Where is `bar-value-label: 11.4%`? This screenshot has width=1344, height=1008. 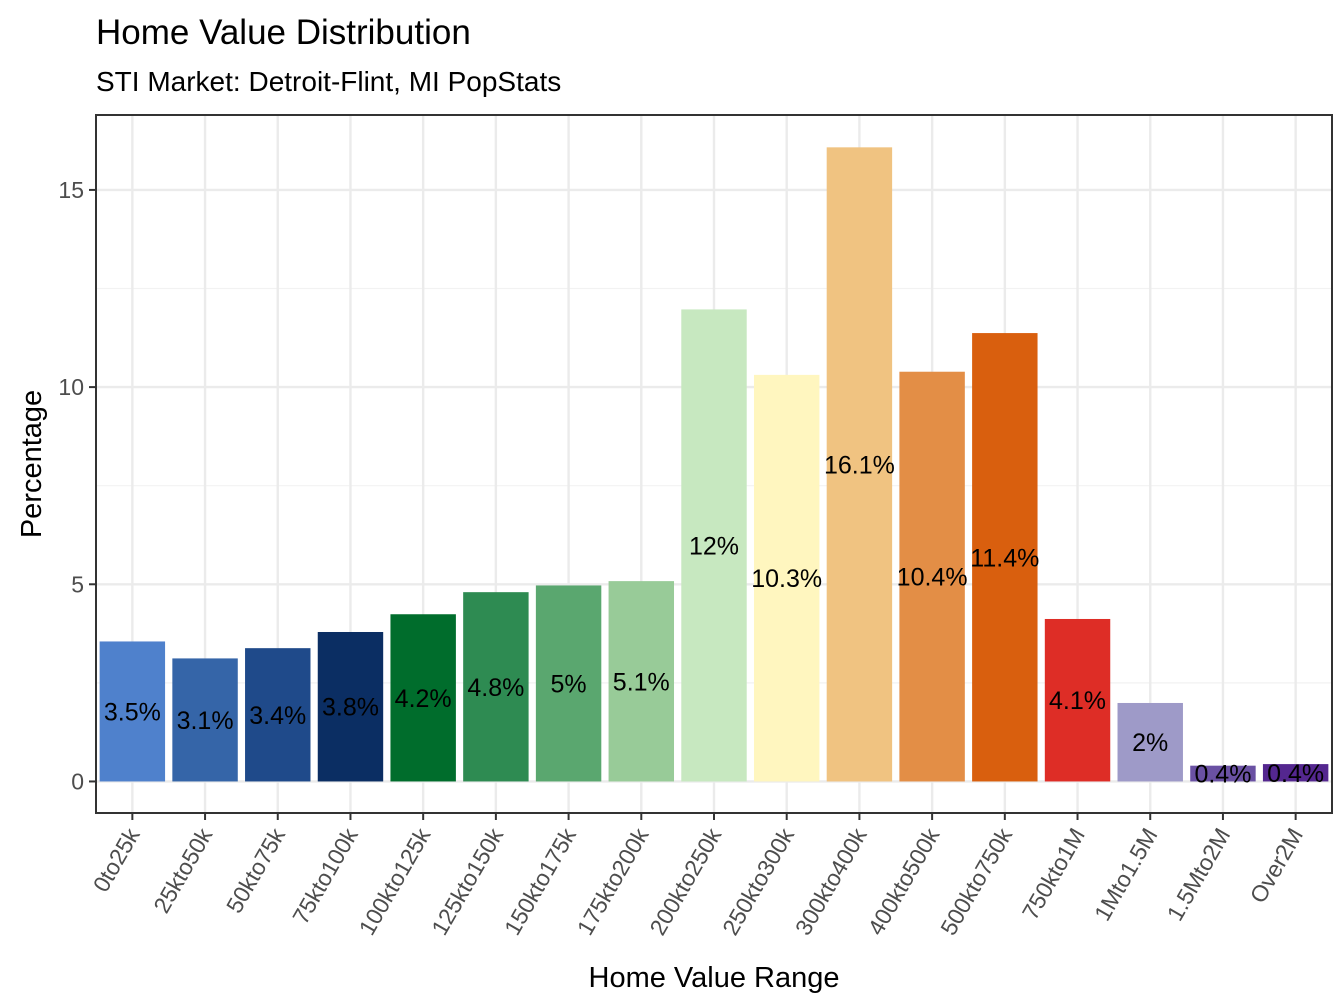 bar-value-label: 11.4% is located at coordinates (1004, 558).